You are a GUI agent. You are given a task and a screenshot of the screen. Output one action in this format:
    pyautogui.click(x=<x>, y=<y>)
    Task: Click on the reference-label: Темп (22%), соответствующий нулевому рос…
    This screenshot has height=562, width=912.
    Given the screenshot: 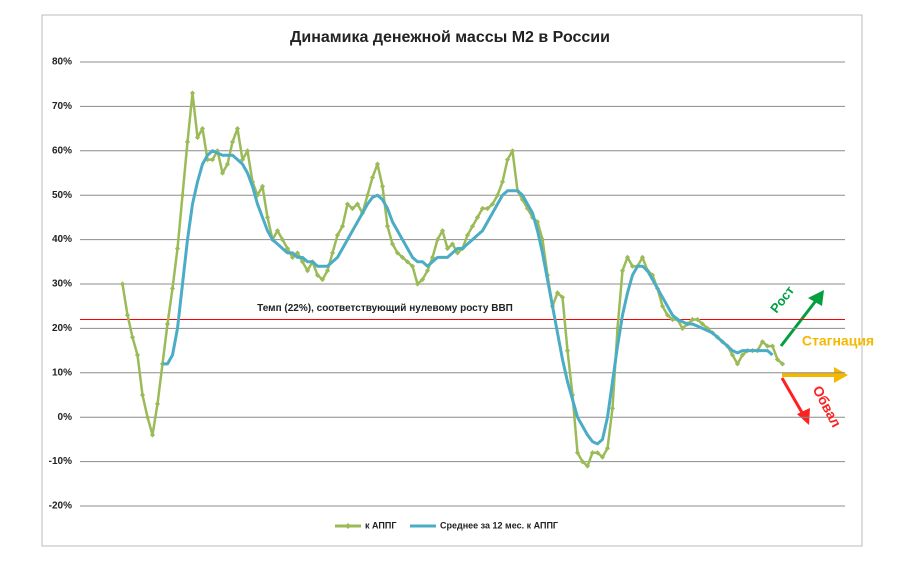 What is the action you would take?
    pyautogui.click(x=385, y=308)
    